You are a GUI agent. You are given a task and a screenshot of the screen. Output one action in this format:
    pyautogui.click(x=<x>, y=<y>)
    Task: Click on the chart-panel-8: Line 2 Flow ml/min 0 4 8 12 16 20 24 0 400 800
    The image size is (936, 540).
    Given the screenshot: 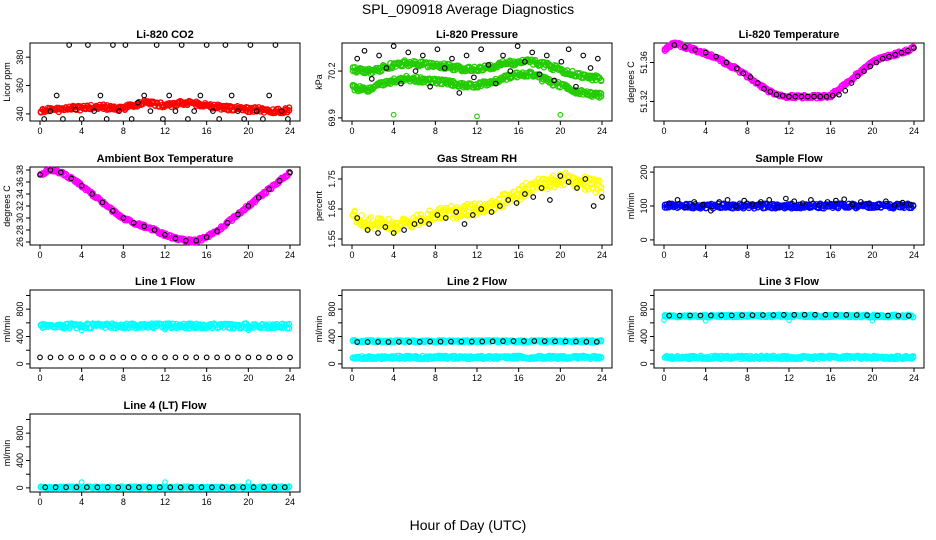 What is the action you would take?
    pyautogui.click(x=463, y=329)
    